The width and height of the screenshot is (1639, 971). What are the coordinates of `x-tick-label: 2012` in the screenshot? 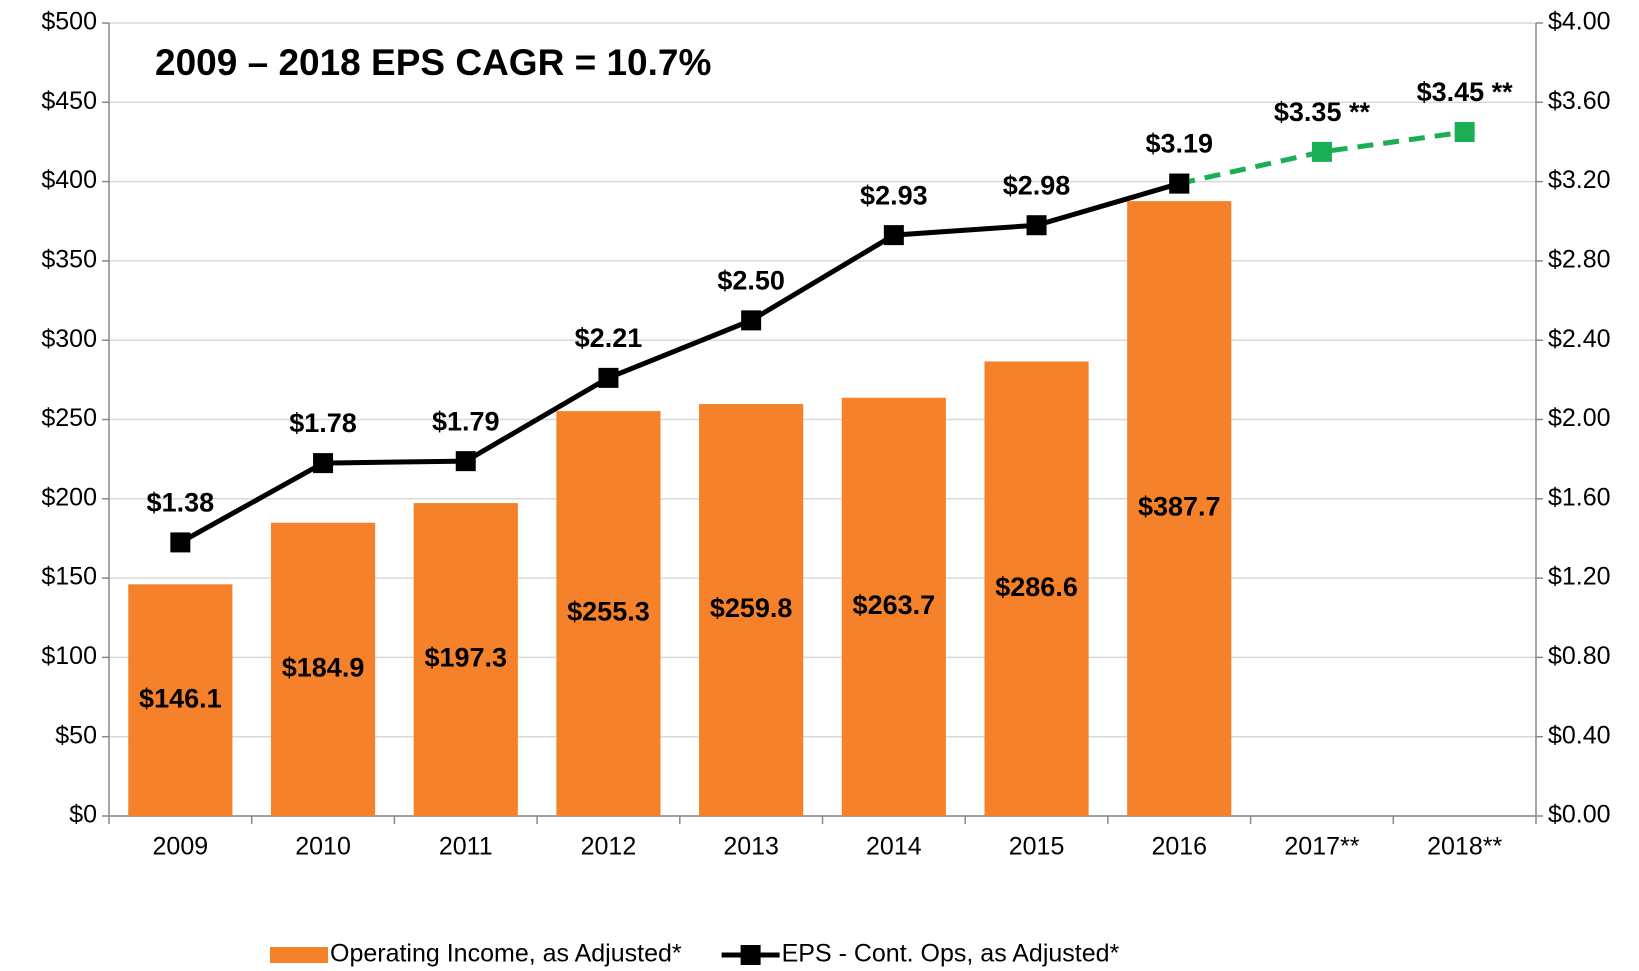 It's located at (609, 847).